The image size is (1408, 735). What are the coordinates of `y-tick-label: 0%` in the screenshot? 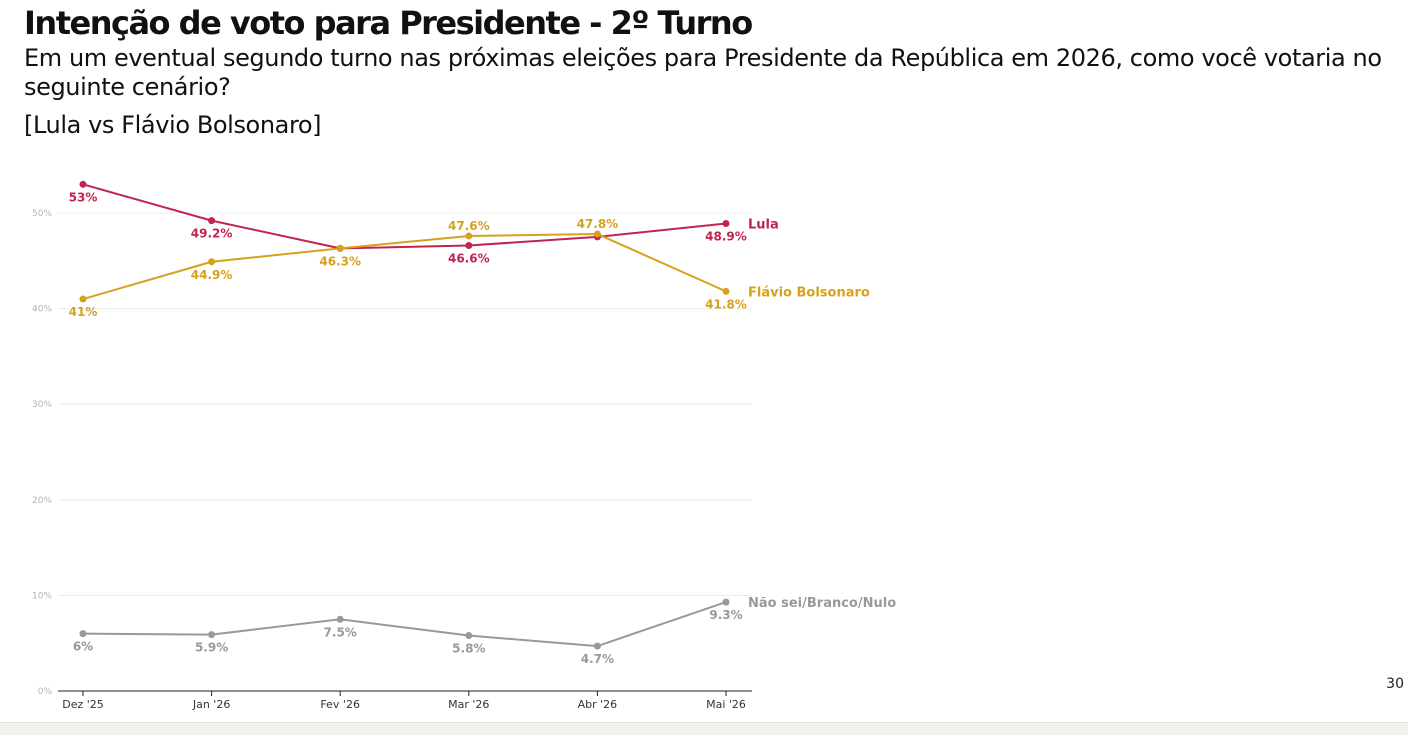 It's located at (45, 692).